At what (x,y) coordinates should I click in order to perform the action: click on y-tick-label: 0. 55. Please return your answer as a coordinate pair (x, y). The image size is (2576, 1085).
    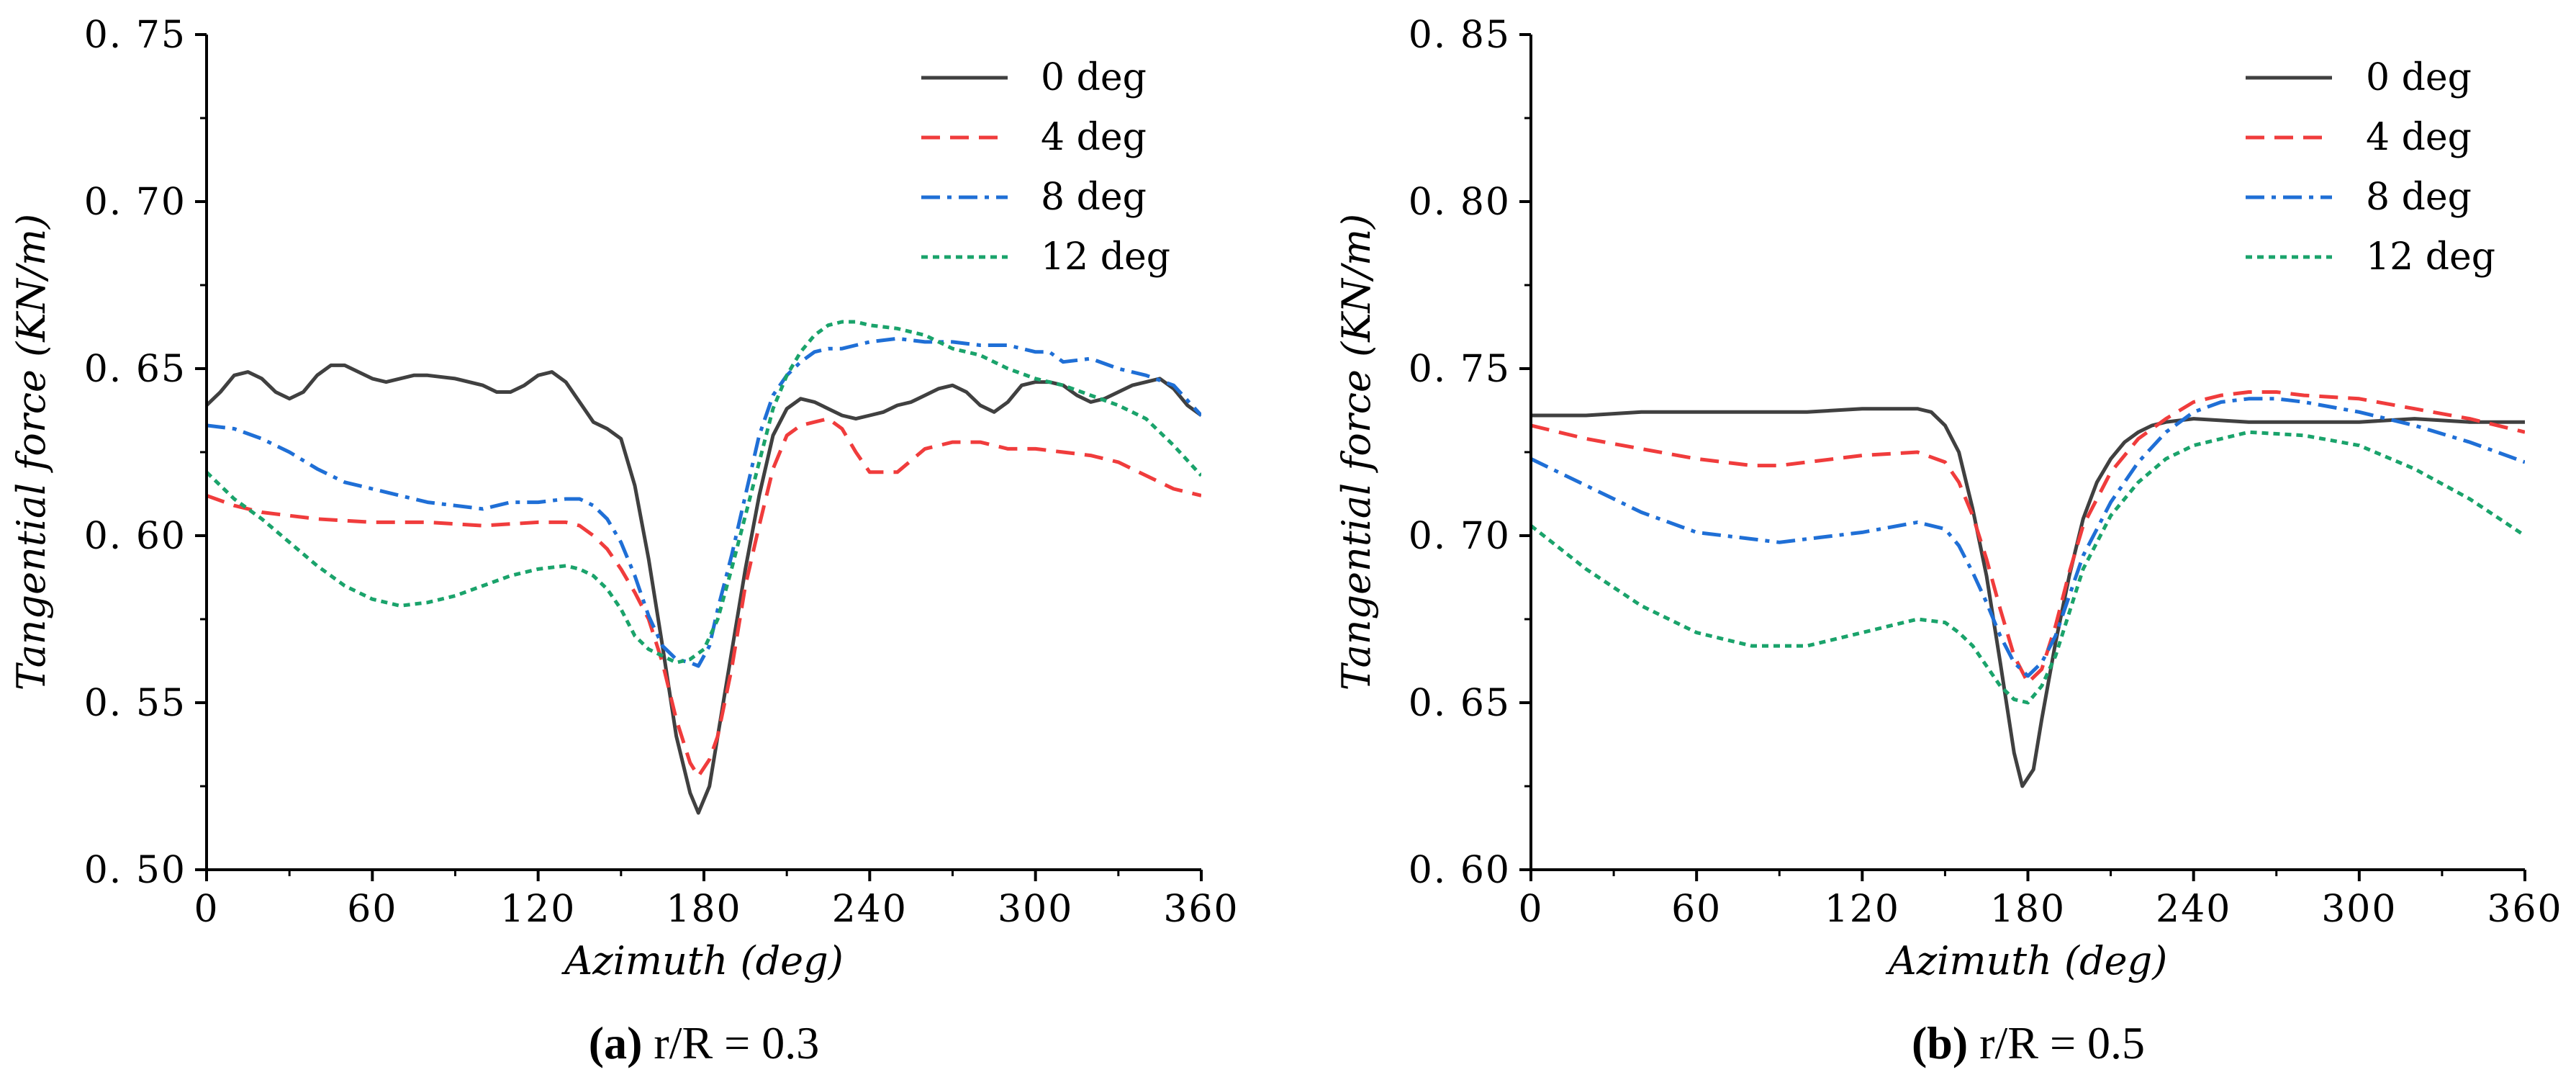
    Looking at the image, I should click on (135, 703).